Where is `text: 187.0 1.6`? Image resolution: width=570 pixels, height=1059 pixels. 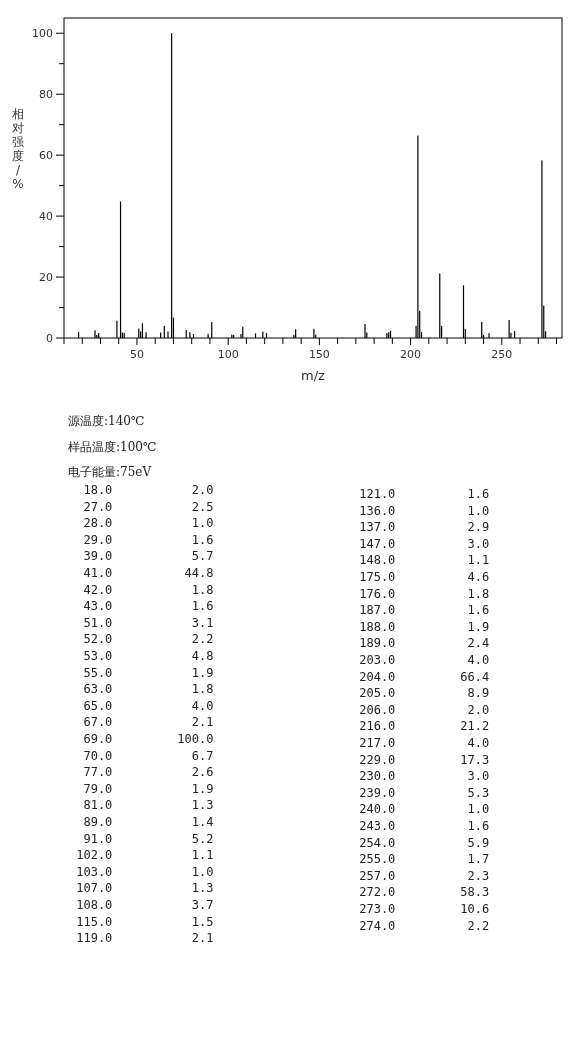
text: 187.0 1.6 is located at coordinates (421, 610).